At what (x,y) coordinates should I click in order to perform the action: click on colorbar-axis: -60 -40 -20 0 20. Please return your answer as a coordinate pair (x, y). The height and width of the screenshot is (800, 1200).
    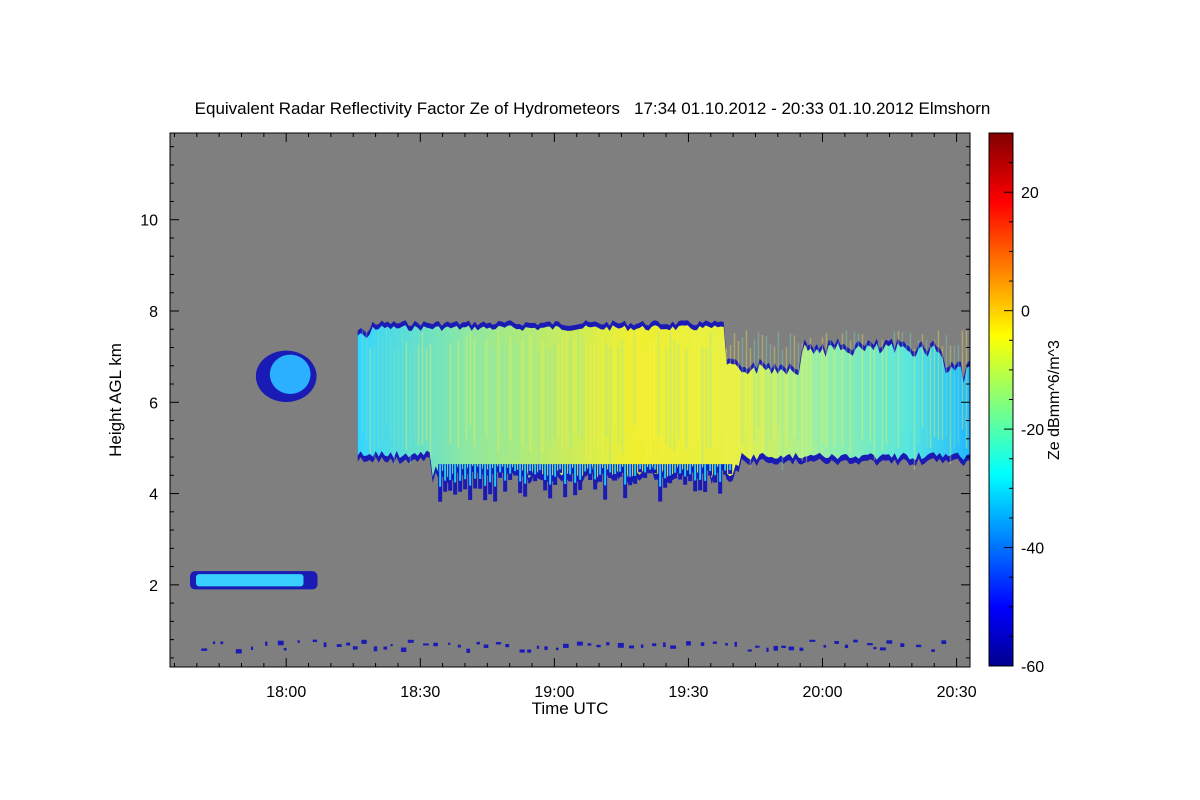
    Looking at the image, I should click on (1024, 404).